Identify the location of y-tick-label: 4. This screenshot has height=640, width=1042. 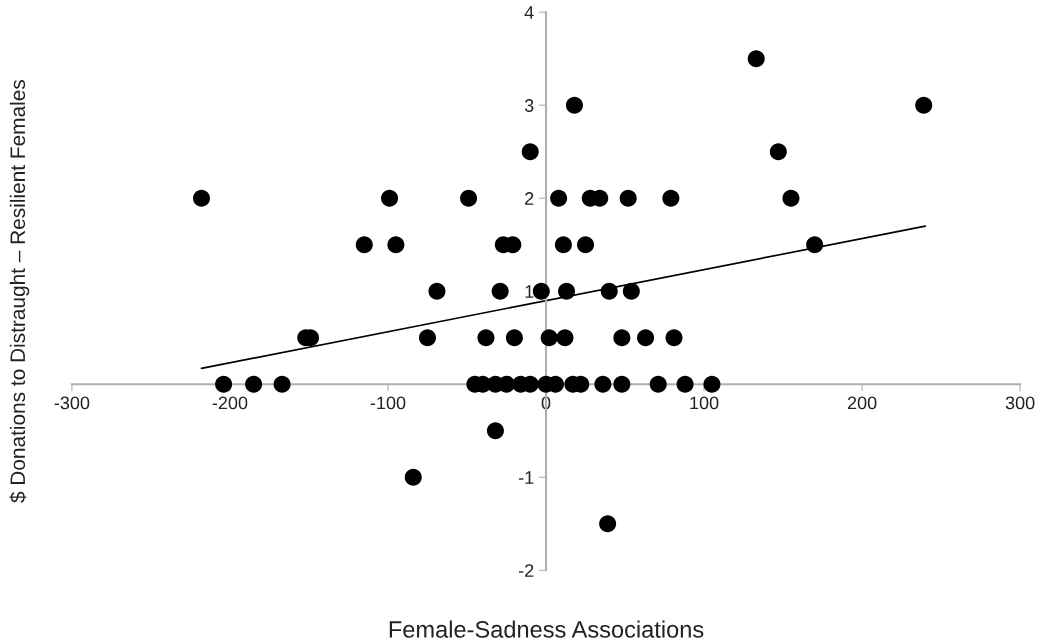
(529, 12).